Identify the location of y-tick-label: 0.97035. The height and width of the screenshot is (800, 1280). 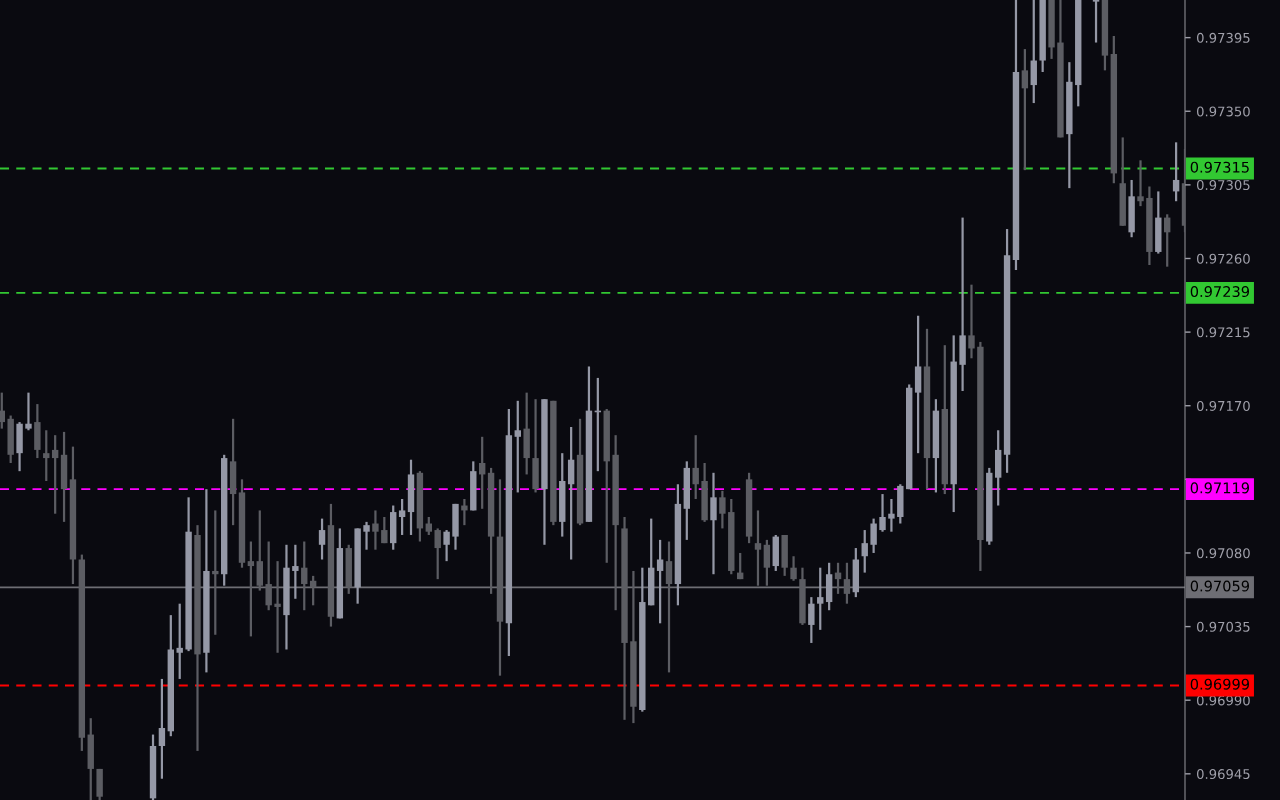
(1223, 626).